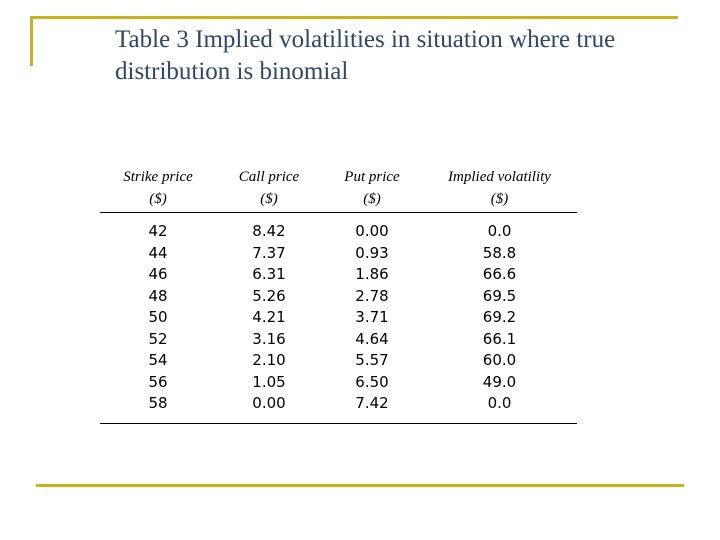  I want to click on frame-left-rule, so click(31, 41).